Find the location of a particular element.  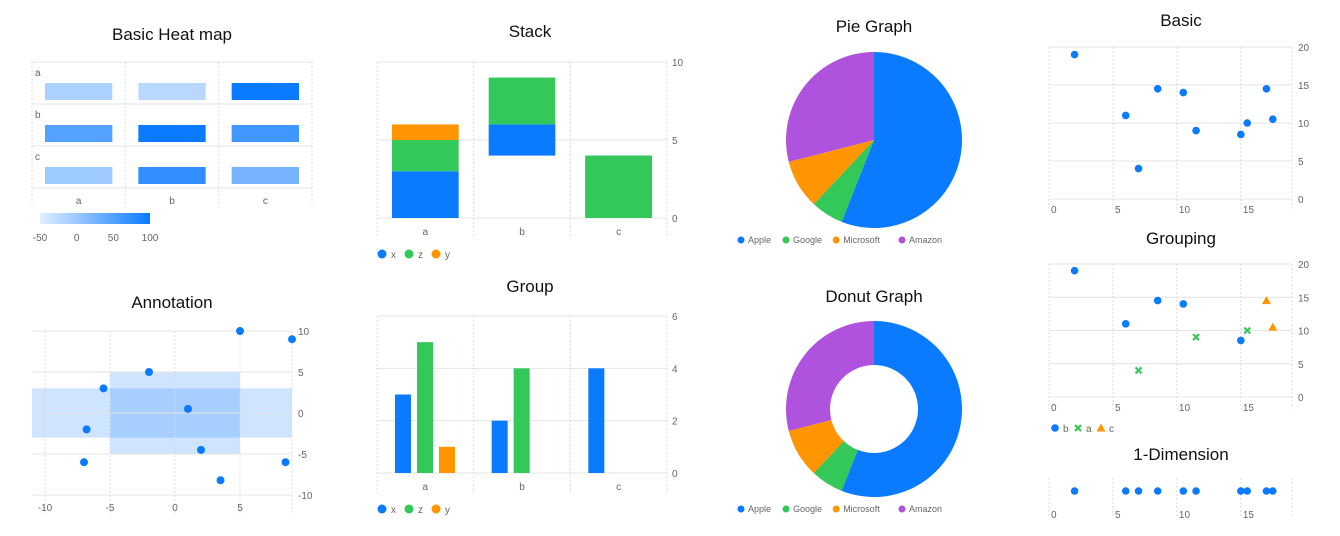

pie-chart: Apple Google Microsoft Amazon is located at coordinates (849, 148).